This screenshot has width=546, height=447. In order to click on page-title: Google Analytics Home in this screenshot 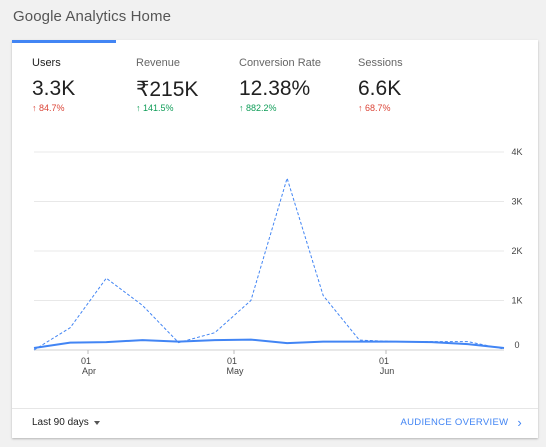, I will do `click(92, 16)`.